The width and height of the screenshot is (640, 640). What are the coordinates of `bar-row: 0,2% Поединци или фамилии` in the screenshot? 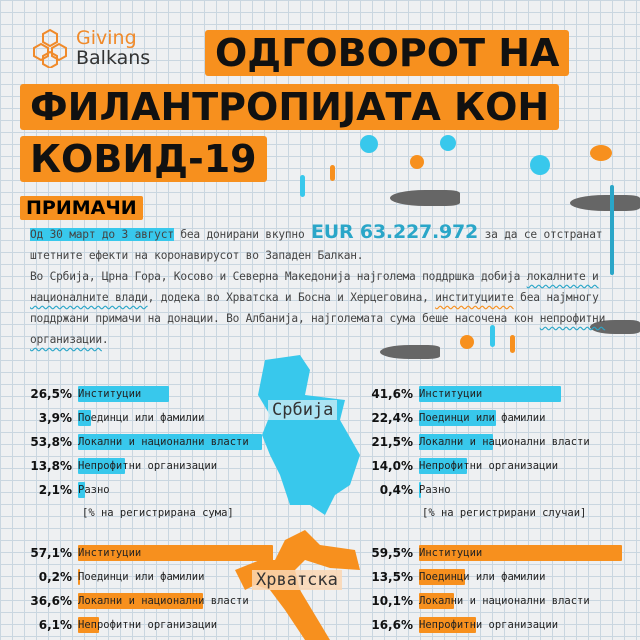 It's located at (103, 577).